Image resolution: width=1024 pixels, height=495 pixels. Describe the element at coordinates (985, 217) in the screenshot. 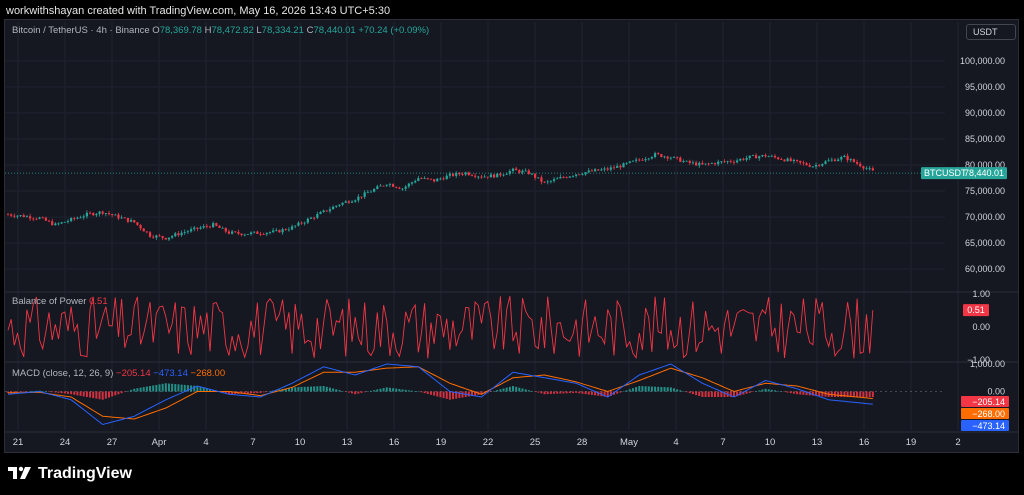

I see `price-axis-label: 70,000.00` at that location.